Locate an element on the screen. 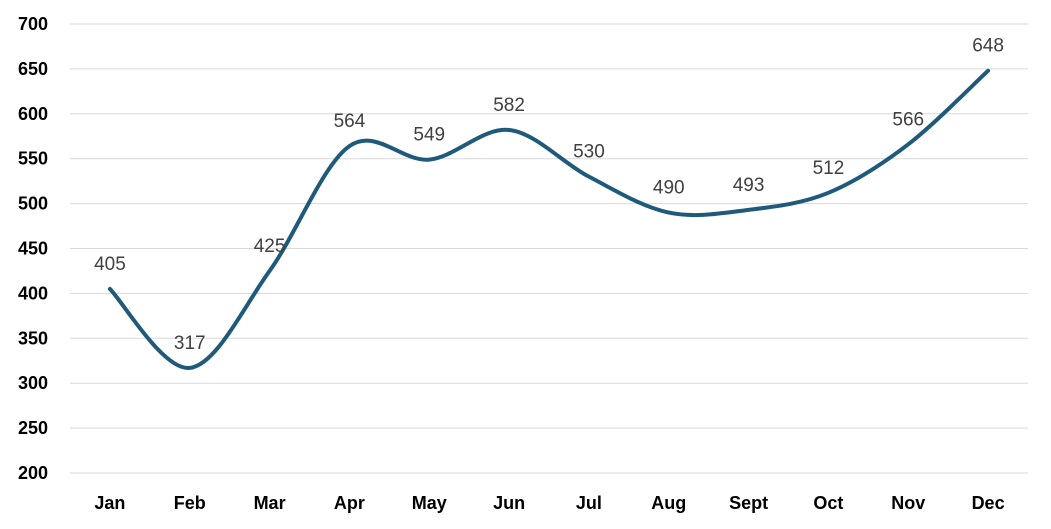 The image size is (1051, 529). y-tick-label: 400 is located at coordinates (33, 293).